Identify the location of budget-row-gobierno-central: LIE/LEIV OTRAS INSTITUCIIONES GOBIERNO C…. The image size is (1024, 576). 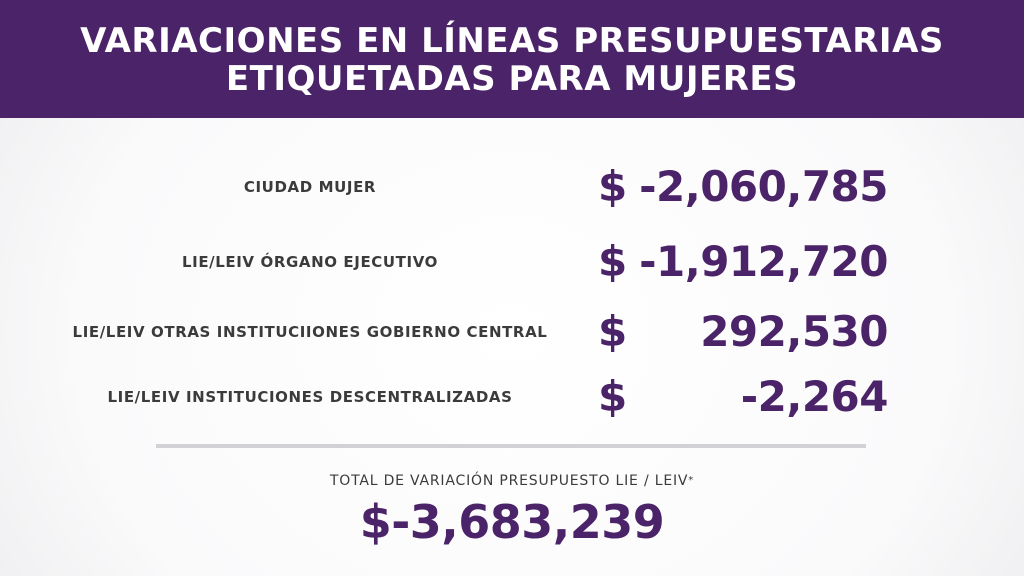
(512, 332).